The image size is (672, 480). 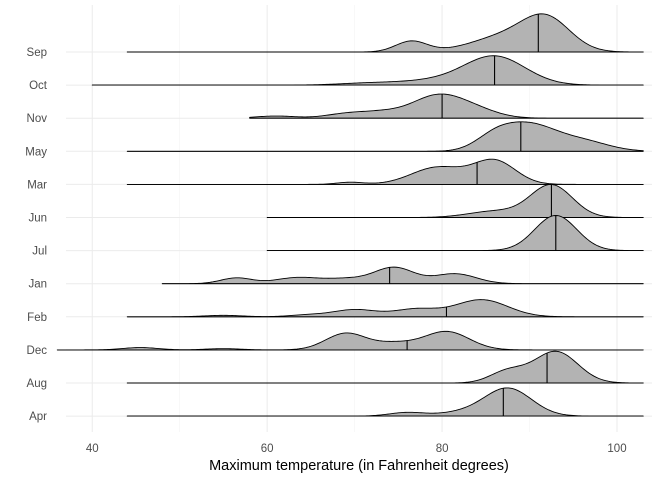 I want to click on y-tick-labels: Sep Oct Nov May Mar Jun Jul Jan Feb Dec Aug Apr, so click(x=36, y=235).